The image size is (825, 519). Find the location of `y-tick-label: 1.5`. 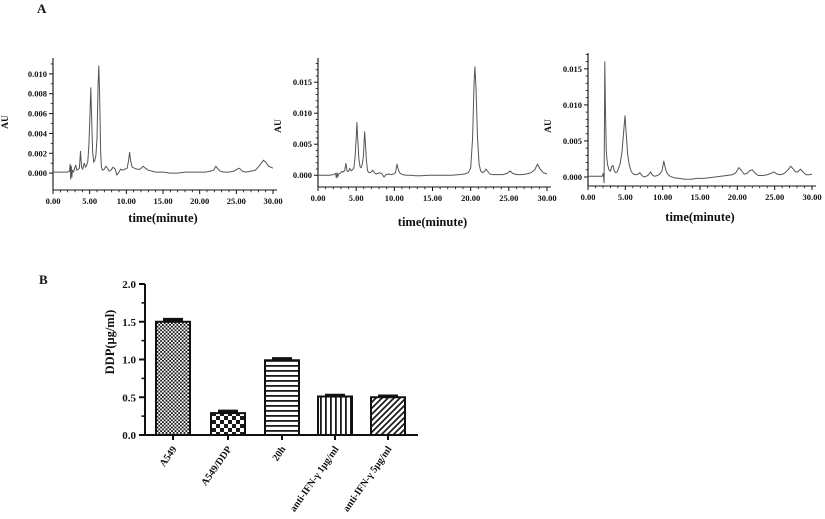

y-tick-label: 1.5 is located at coordinates (129, 323).